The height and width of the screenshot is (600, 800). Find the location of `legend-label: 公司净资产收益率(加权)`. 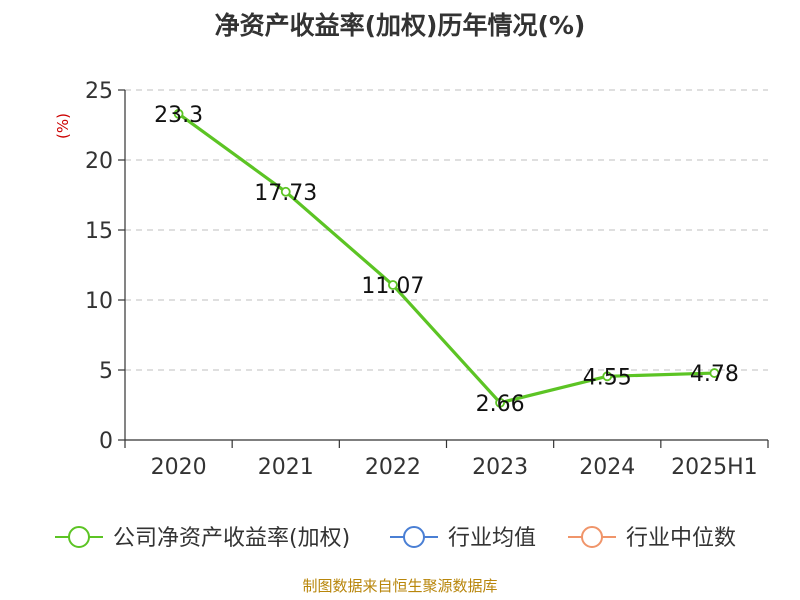

legend-label: 公司净资产收益率(加权) is located at coordinates (231, 538).